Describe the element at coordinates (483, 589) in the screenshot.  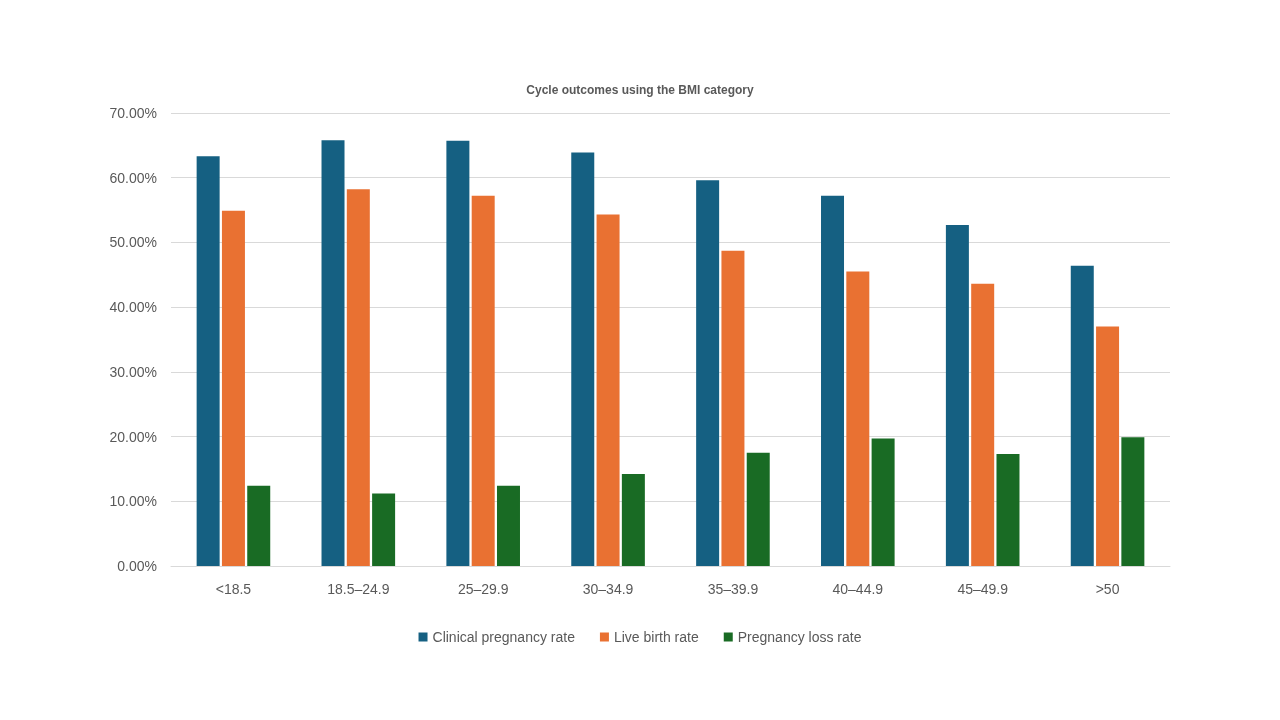
I see `x-tick-label: 25–29.9` at that location.